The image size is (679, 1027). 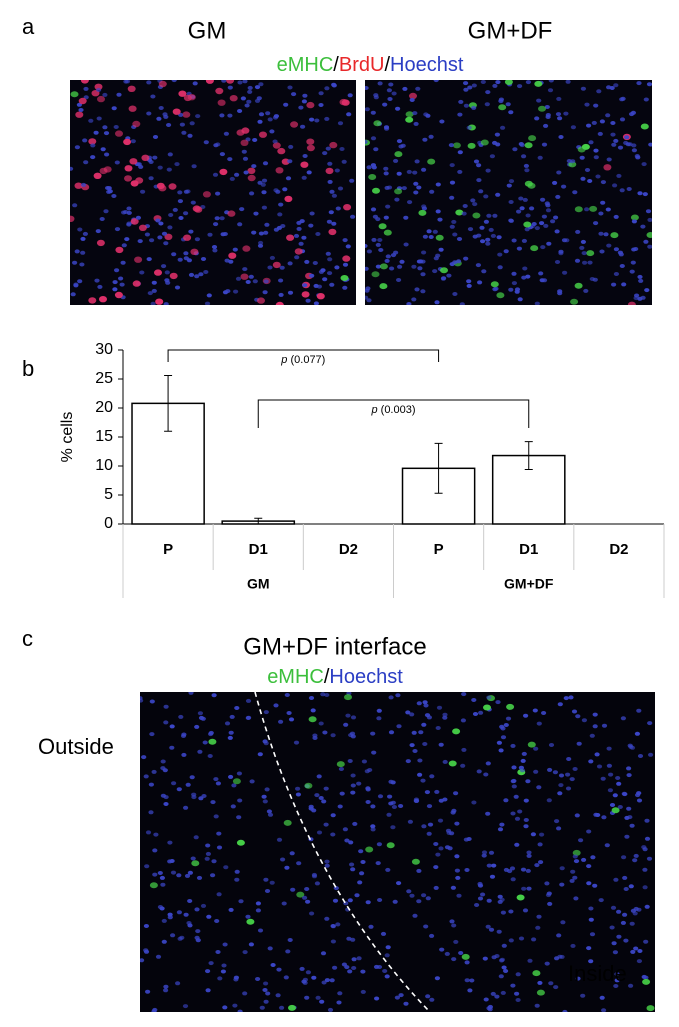 What do you see at coordinates (362, 65) in the screenshot?
I see `stain-part: BrdU` at bounding box center [362, 65].